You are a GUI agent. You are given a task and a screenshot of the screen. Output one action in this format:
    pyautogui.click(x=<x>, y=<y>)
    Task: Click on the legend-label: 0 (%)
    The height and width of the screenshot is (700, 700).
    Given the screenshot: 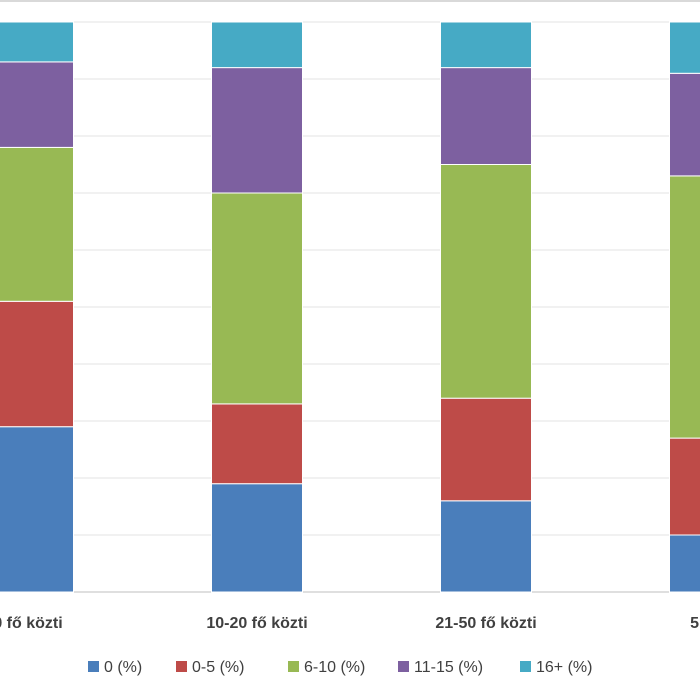 What is the action you would take?
    pyautogui.click(x=123, y=667)
    